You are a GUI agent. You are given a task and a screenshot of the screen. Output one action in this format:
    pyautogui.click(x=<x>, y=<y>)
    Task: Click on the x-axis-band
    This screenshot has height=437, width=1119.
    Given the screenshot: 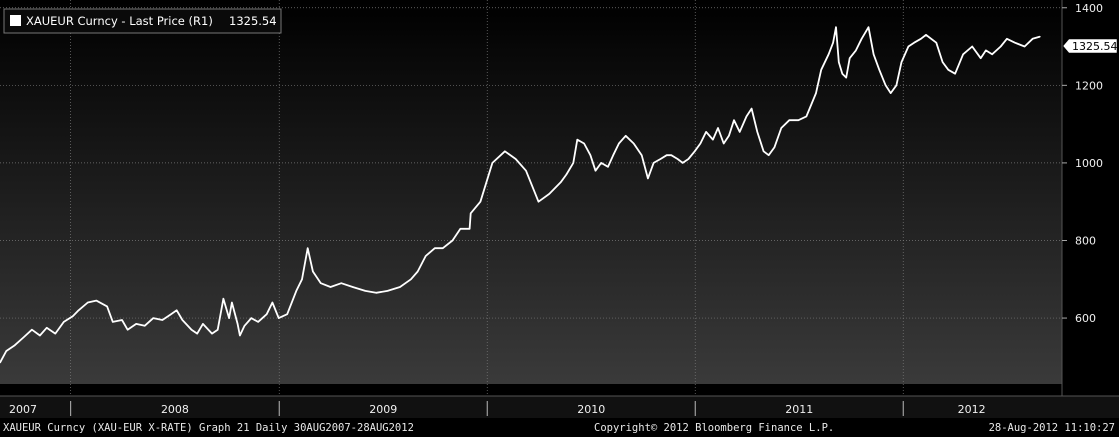 What is the action you would take?
    pyautogui.click(x=559, y=407)
    